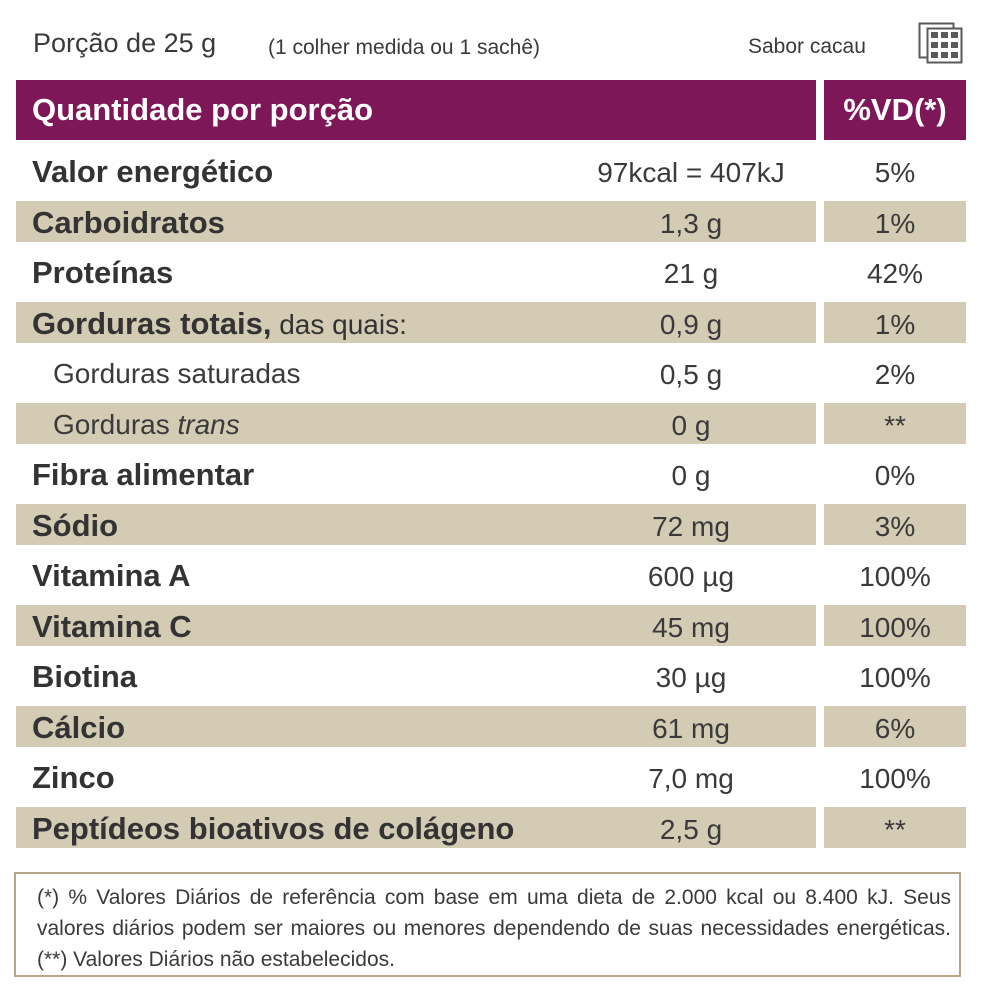 The height and width of the screenshot is (1000, 1000). What do you see at coordinates (208, 424) in the screenshot?
I see `nutrient-name-italic: trans` at bounding box center [208, 424].